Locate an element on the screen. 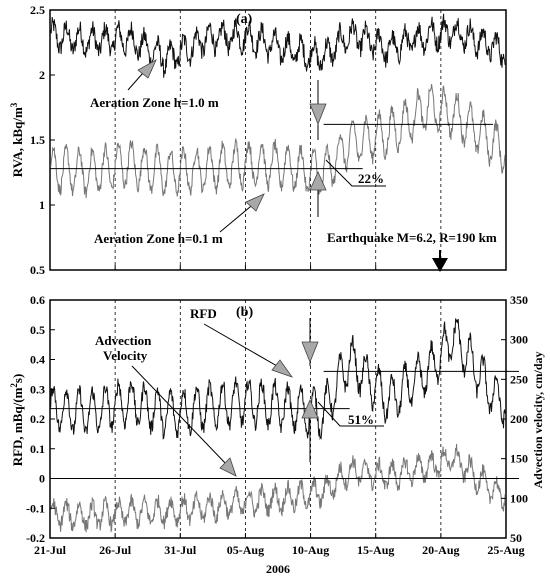  x-tick-label: 21-Jul is located at coordinates (50, 550).